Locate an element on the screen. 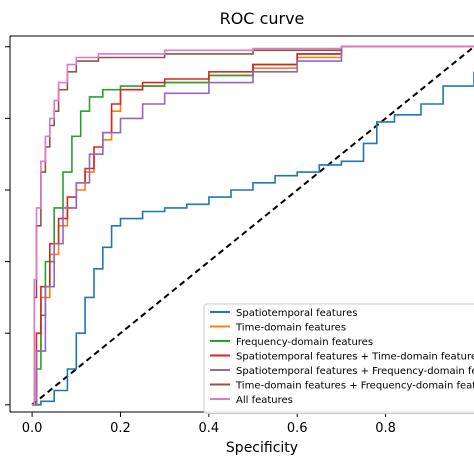 This screenshot has height=474, width=474. legend-label: Frequency-domain features is located at coordinates (304, 342).